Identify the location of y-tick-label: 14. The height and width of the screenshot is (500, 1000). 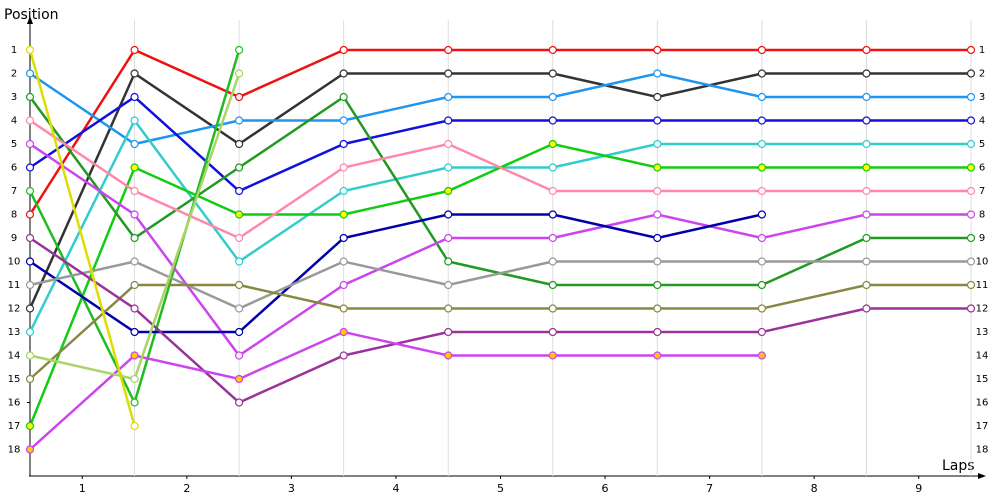
(14, 356).